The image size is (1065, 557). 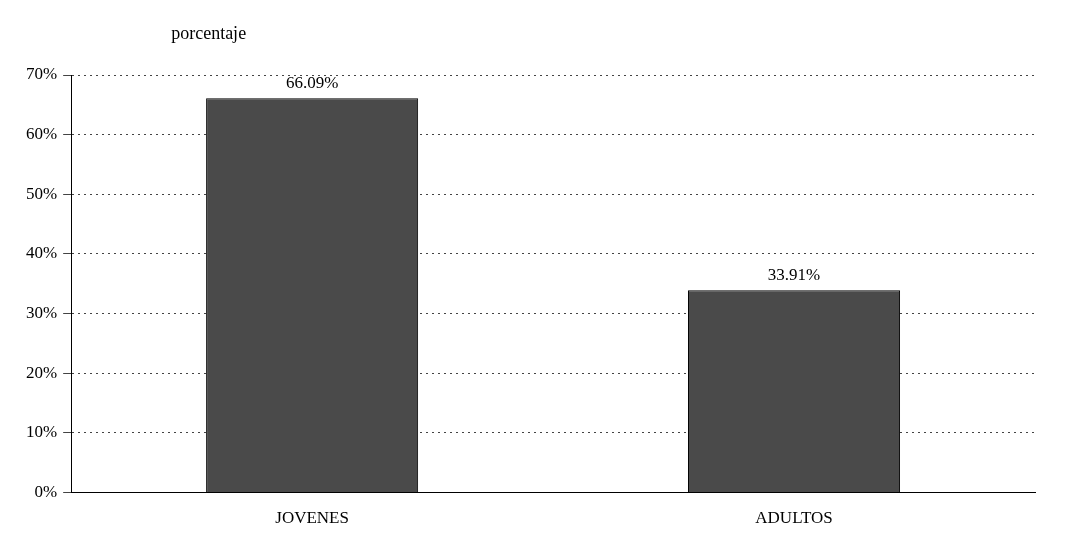 I want to click on y-axis-title: porcentaje, so click(x=209, y=32).